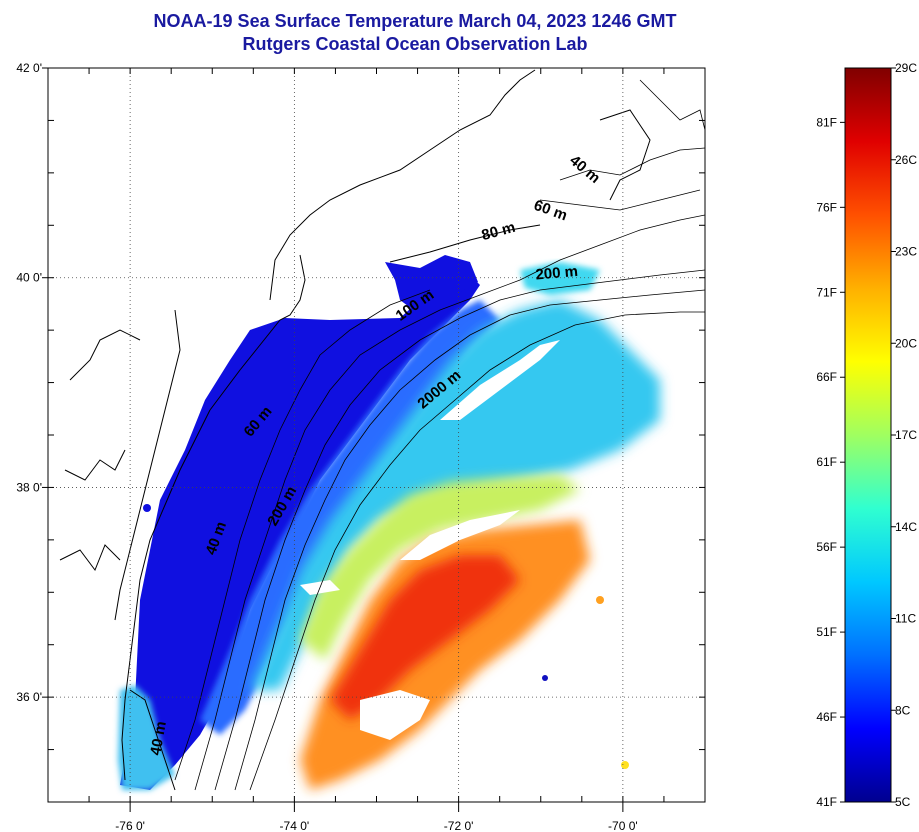 The image size is (919, 832). I want to click on colorbar-c-label: 17C, so click(906, 435).